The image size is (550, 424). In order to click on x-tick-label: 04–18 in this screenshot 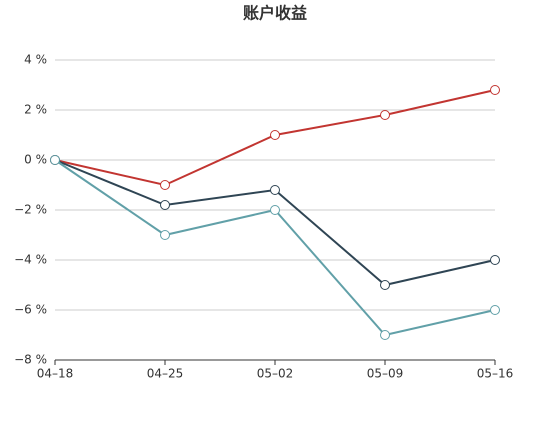, I will do `click(55, 374)`.